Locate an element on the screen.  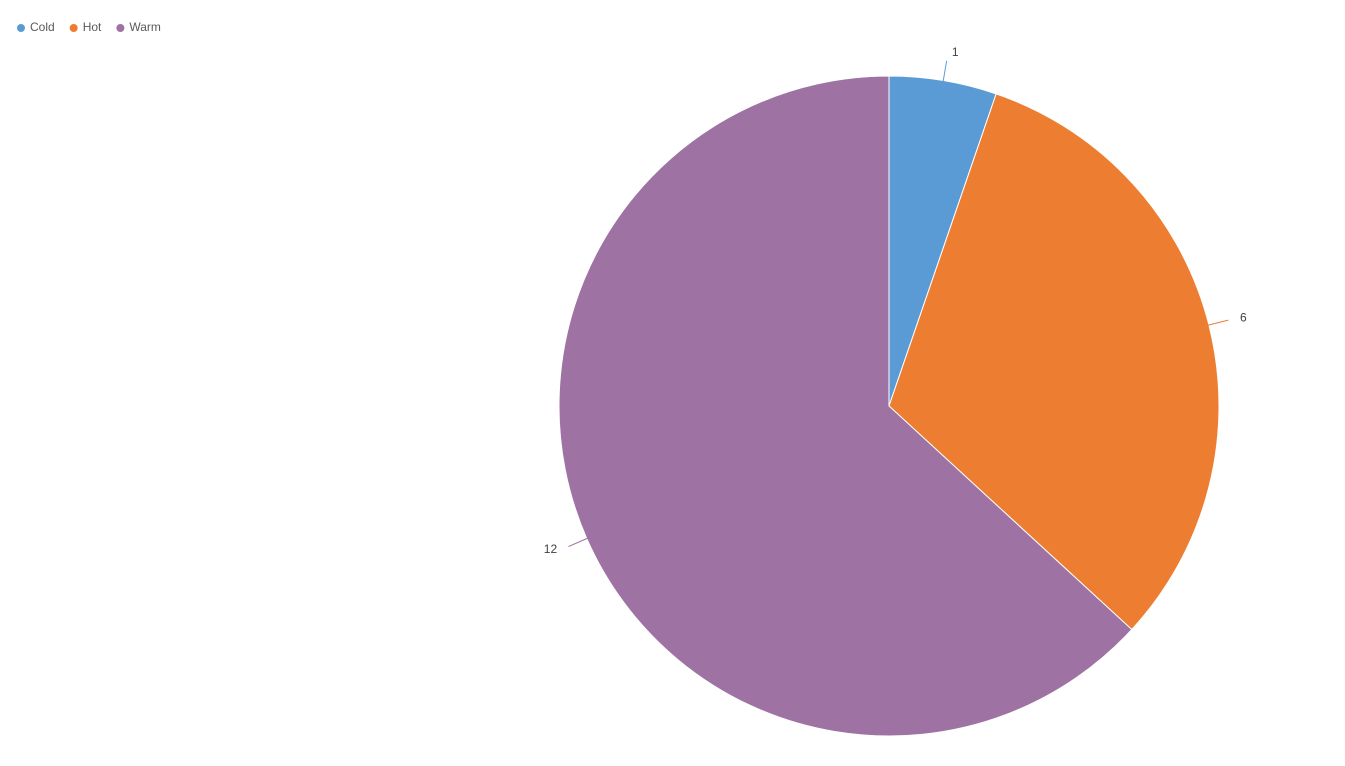
value-label: 12 is located at coordinates (551, 549).